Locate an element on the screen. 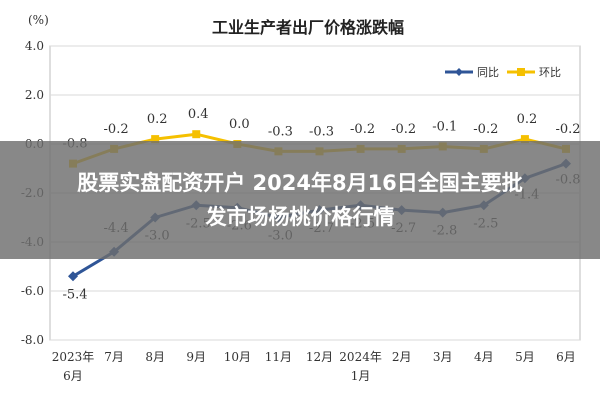  x-tick-label: 4月 is located at coordinates (484, 357).